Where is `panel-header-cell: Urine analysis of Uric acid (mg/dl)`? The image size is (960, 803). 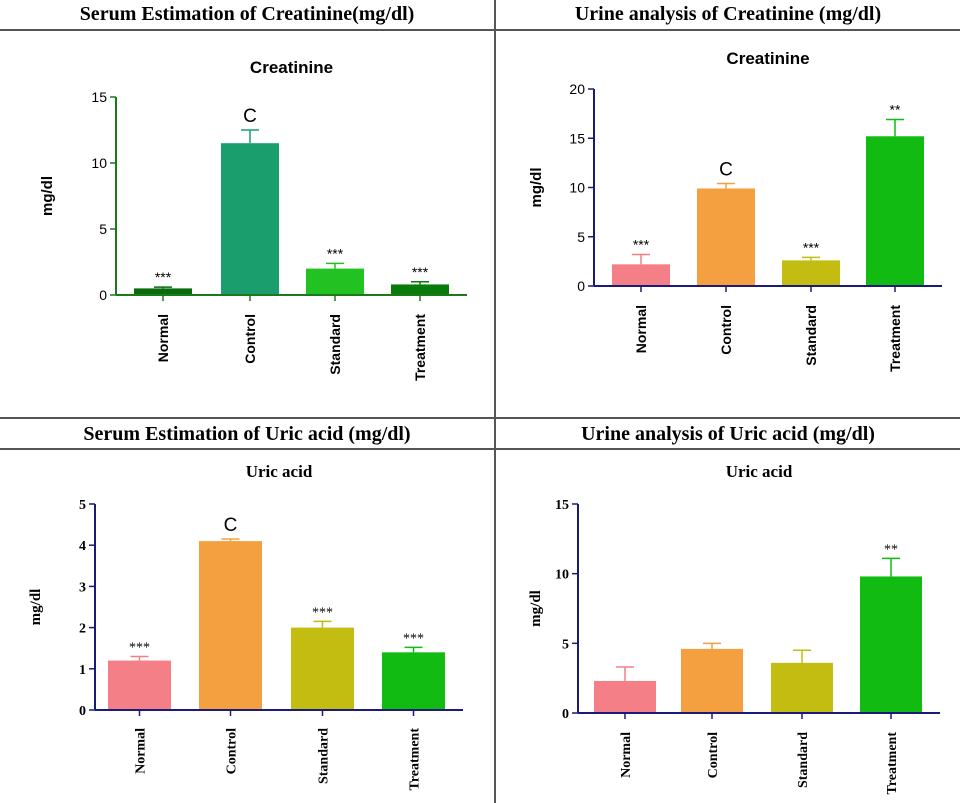
panel-header-cell: Urine analysis of Uric acid (mg/dl) is located at coordinates (728, 434).